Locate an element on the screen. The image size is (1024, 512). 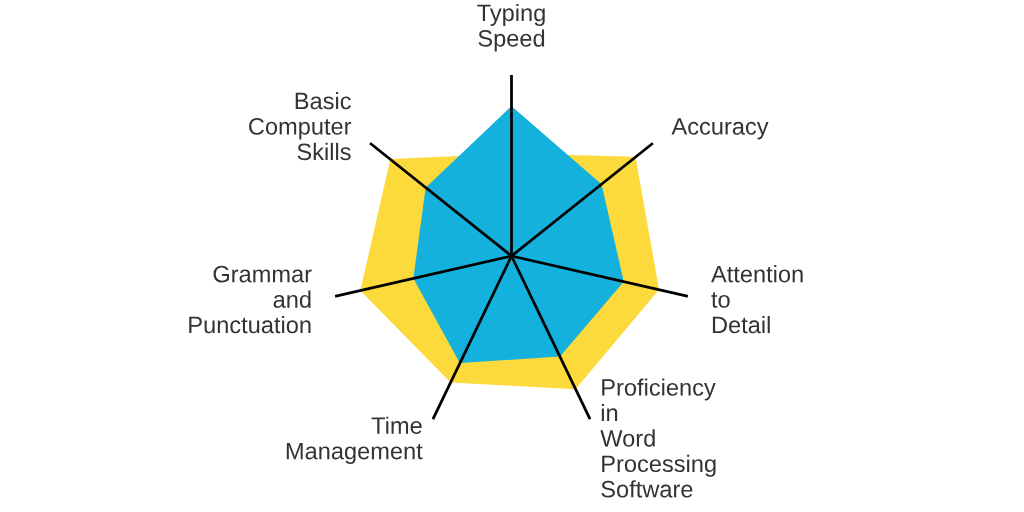
spoke-label: Attention to Detail is located at coordinates (757, 299).